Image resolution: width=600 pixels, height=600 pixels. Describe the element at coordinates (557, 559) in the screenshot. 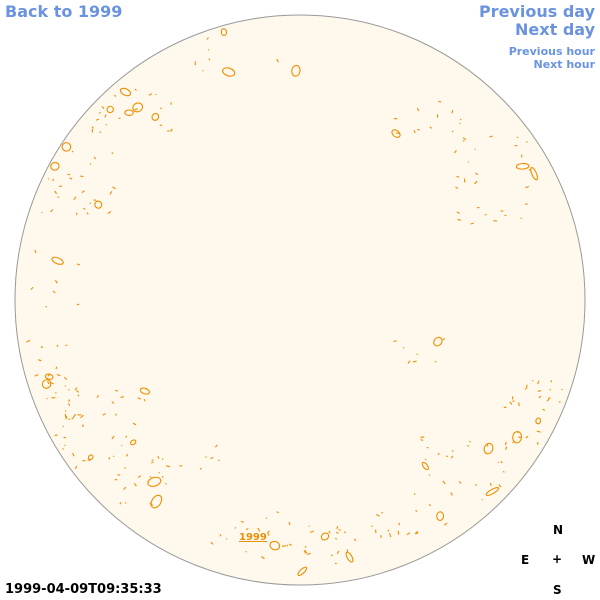

I see `compass-center: +` at that location.